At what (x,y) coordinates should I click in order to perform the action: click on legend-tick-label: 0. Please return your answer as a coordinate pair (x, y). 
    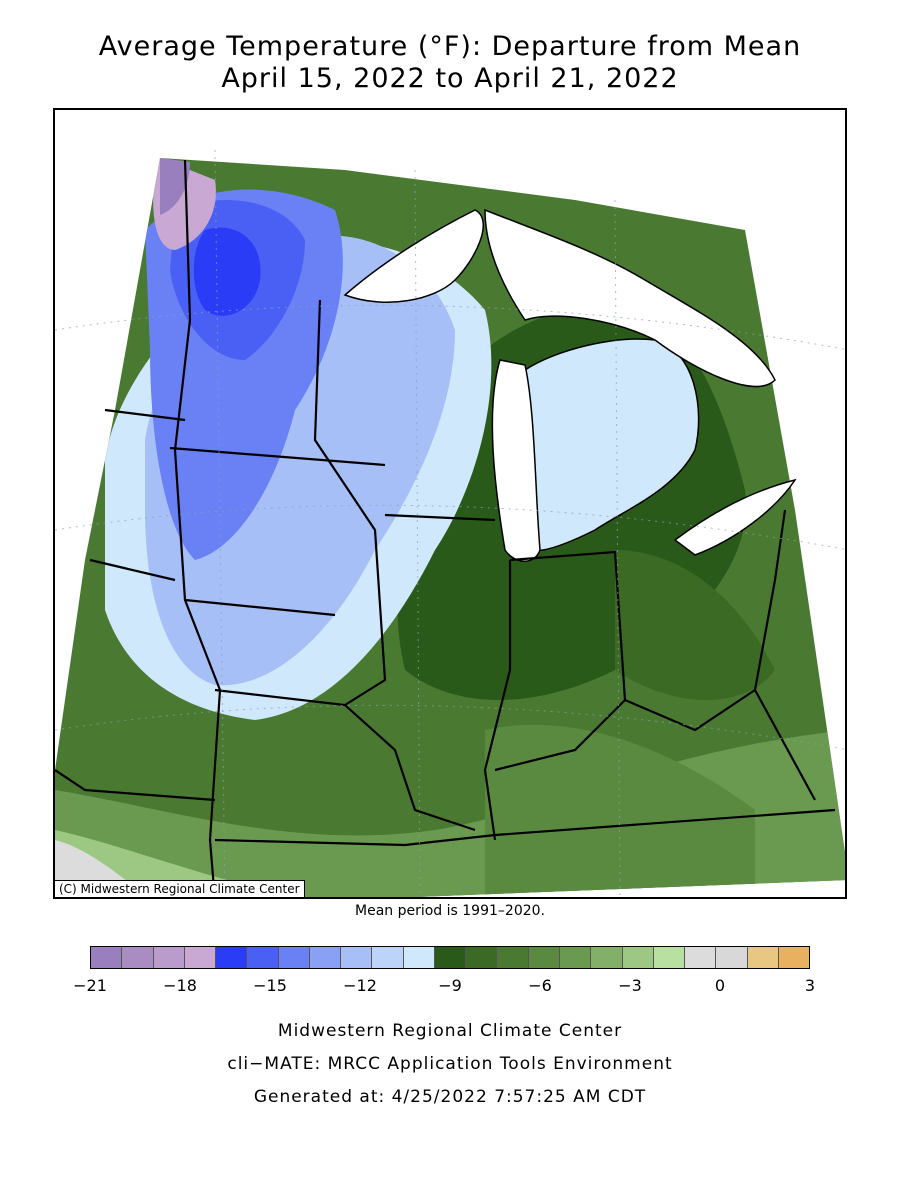
    Looking at the image, I should click on (720, 985).